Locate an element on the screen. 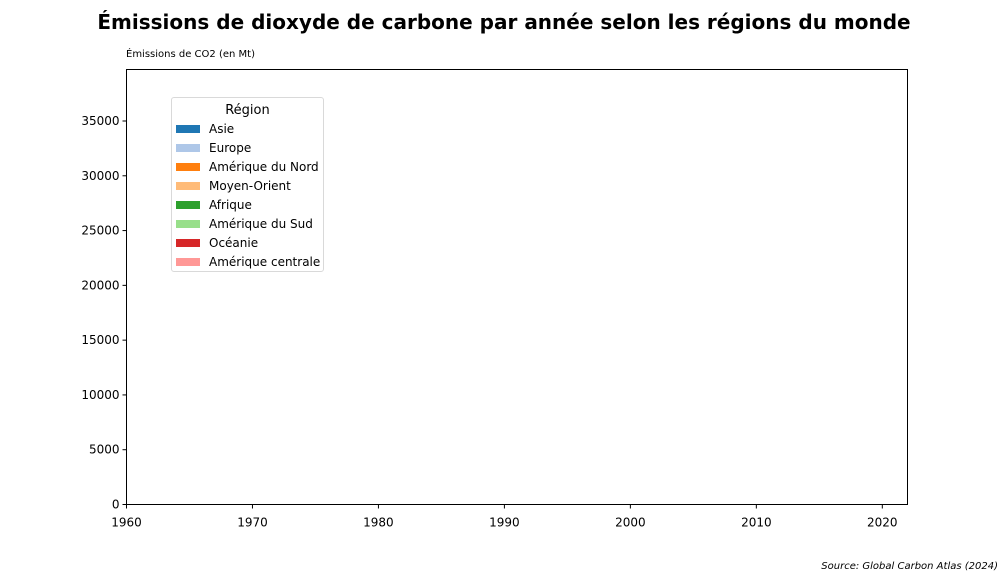 Image resolution: width=1008 pixels, height=576 pixels. x-tick-label: 2000 is located at coordinates (630, 523).